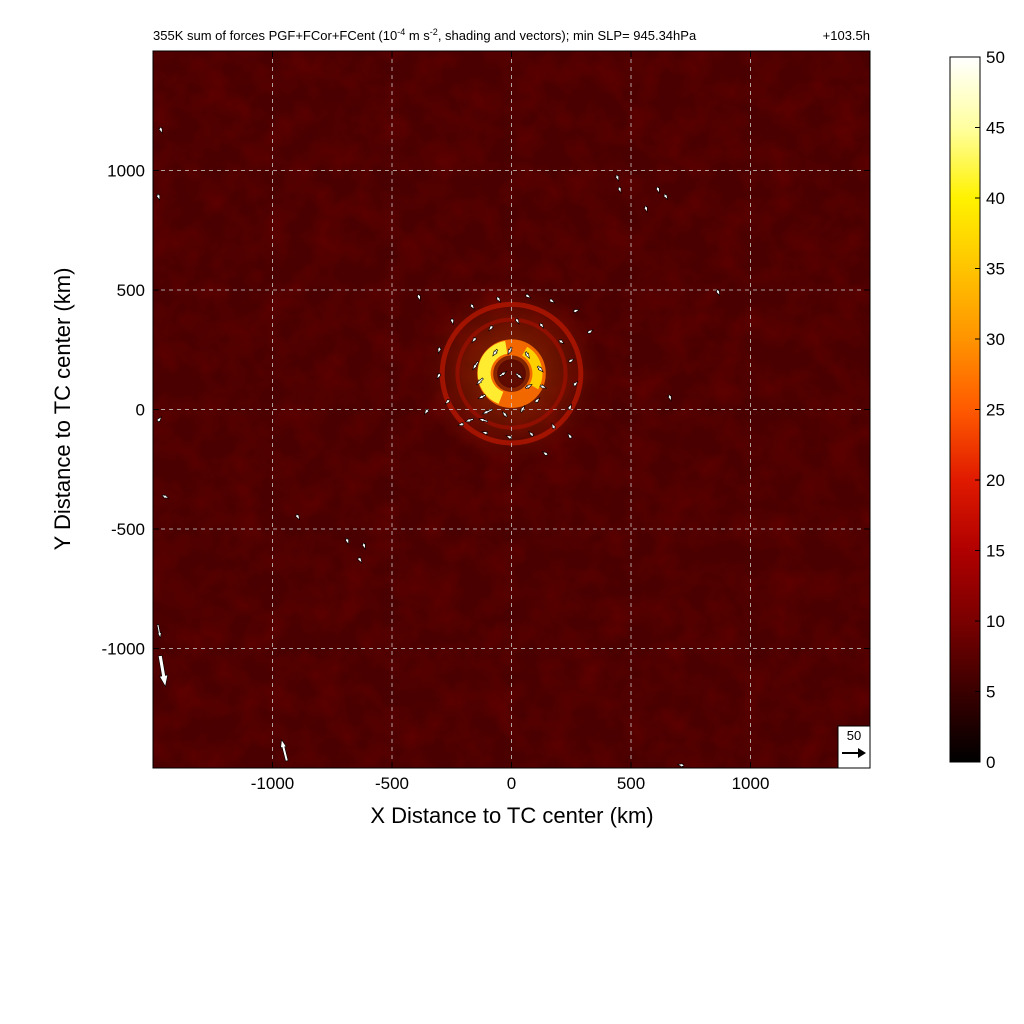 The image size is (1024, 1024). What do you see at coordinates (990, 692) in the screenshot?
I see `colorbar-tick-label: 5` at bounding box center [990, 692].